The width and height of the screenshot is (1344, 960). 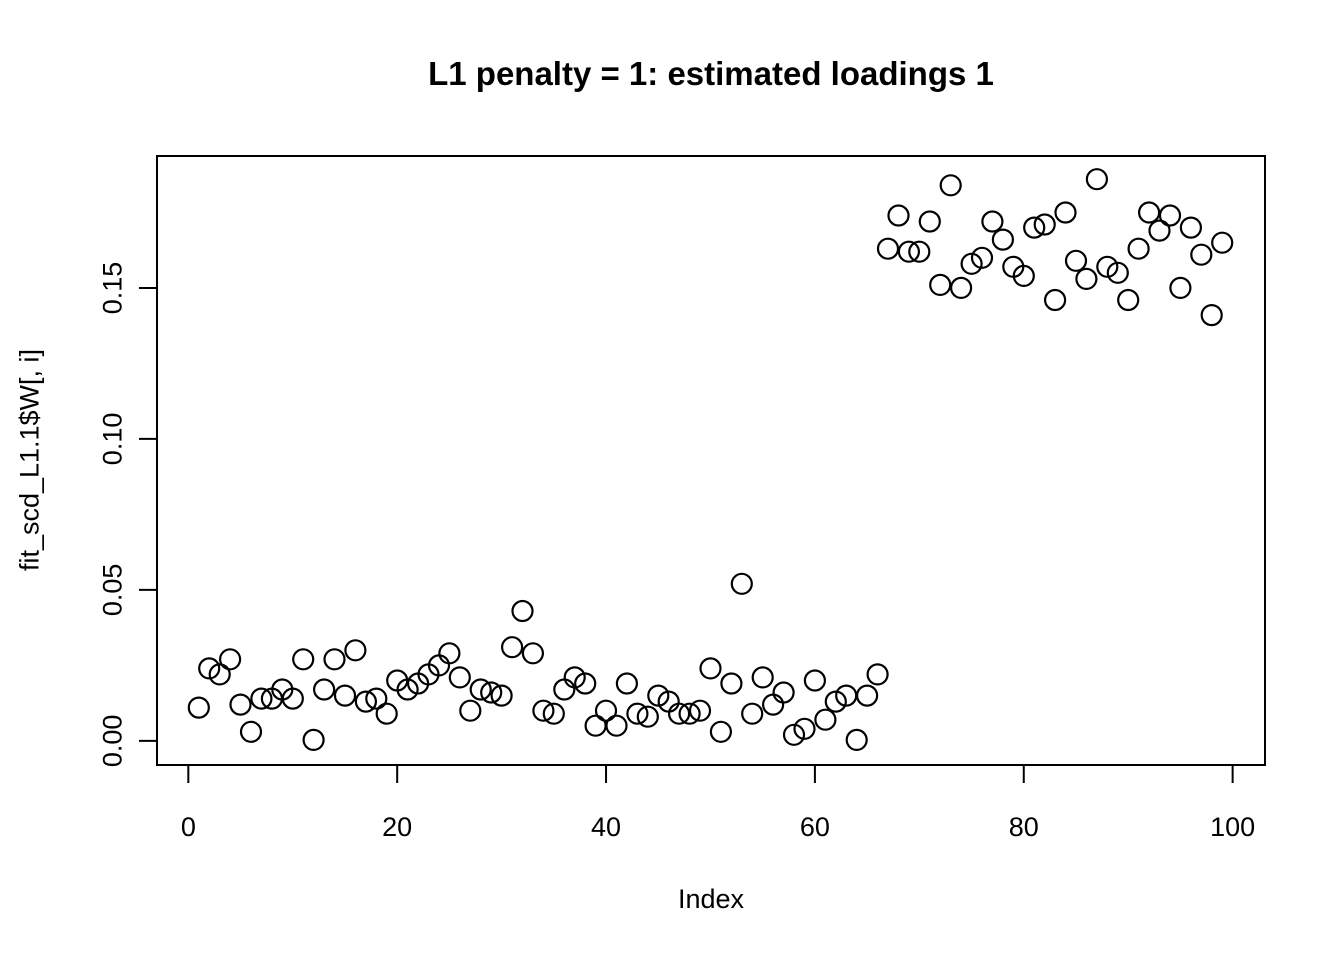 What do you see at coordinates (815, 827) in the screenshot?
I see `x-tick-label: 60` at bounding box center [815, 827].